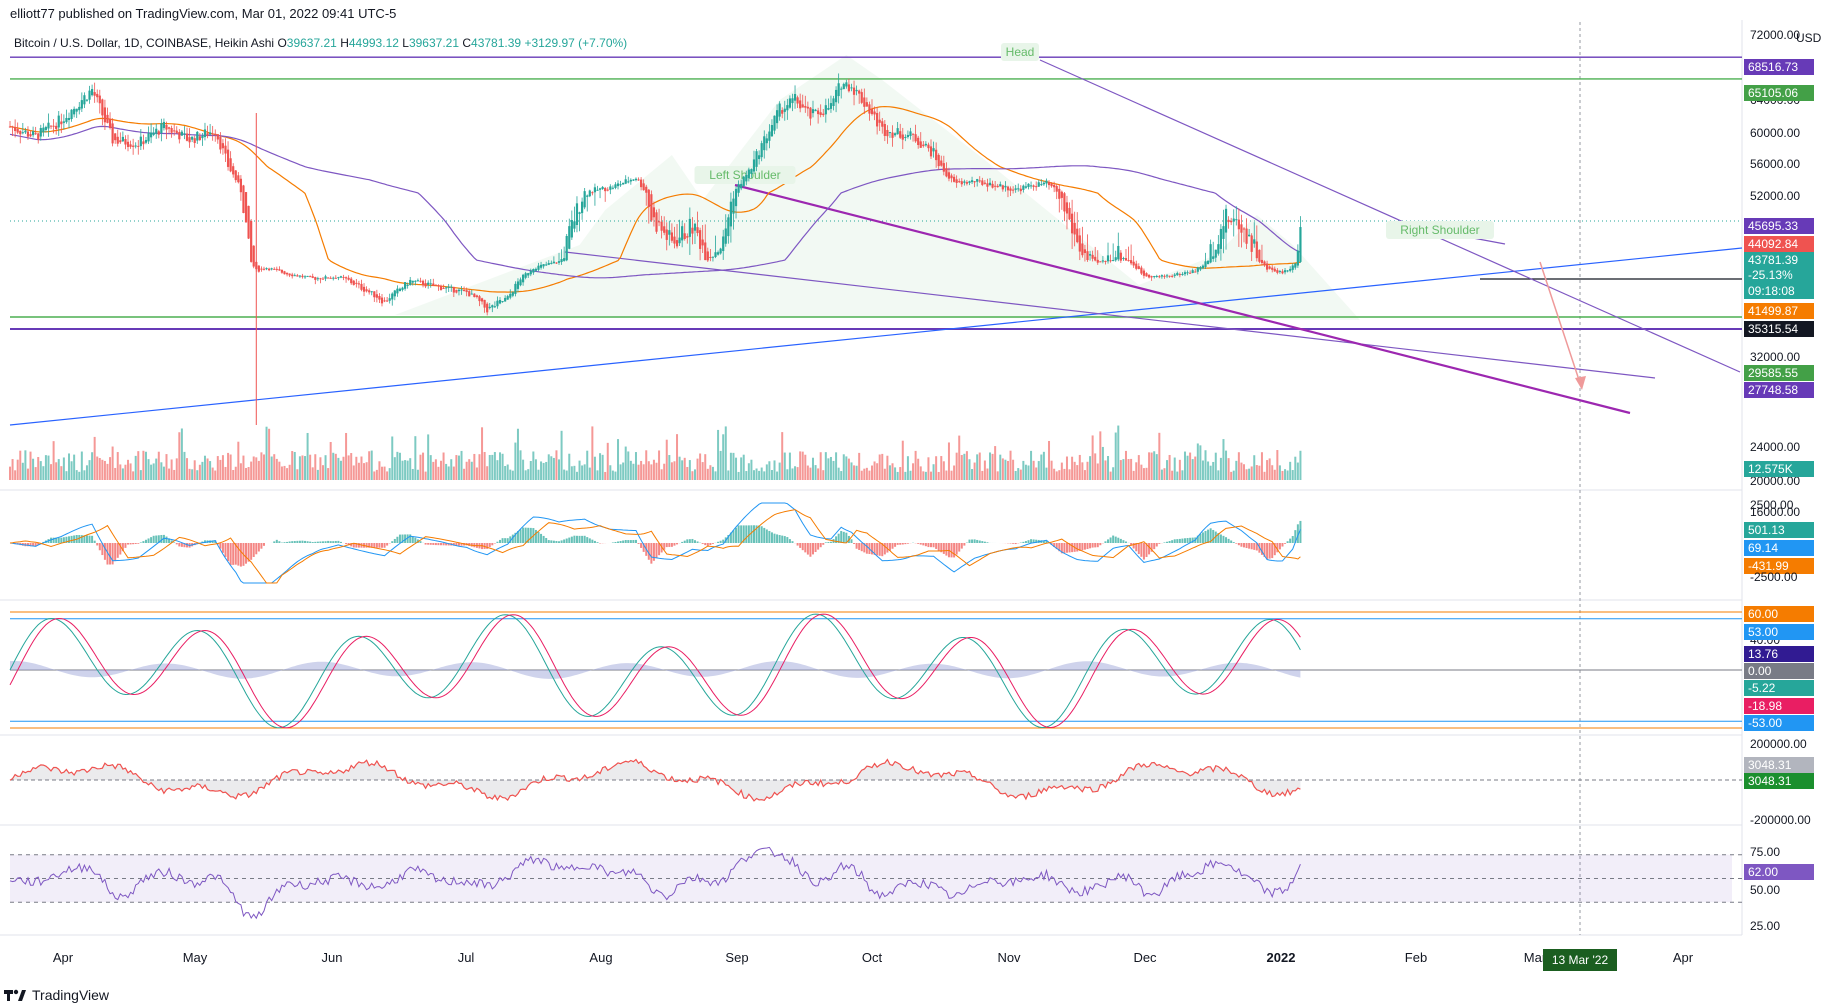  Describe the element at coordinates (1775, 512) in the screenshot. I see `price-tick: 16000.00` at that location.